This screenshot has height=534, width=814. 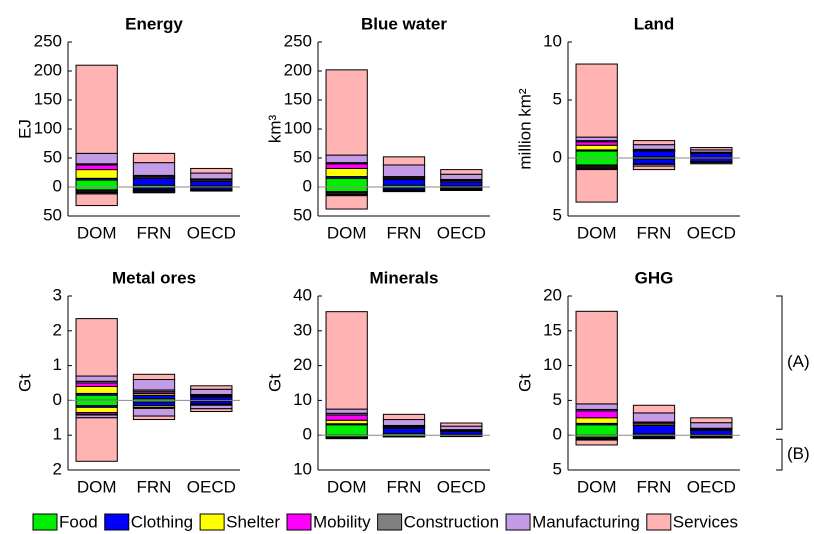 What do you see at coordinates (57, 434) in the screenshot?
I see `y-tick-label: 1` at bounding box center [57, 434].